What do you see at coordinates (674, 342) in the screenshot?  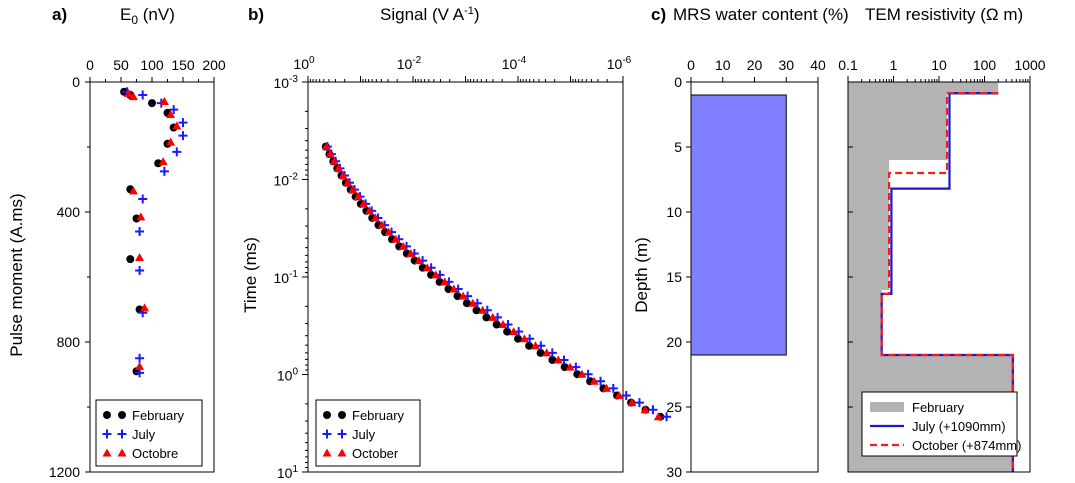 I see `panel-c-ytick-label: 20` at bounding box center [674, 342].